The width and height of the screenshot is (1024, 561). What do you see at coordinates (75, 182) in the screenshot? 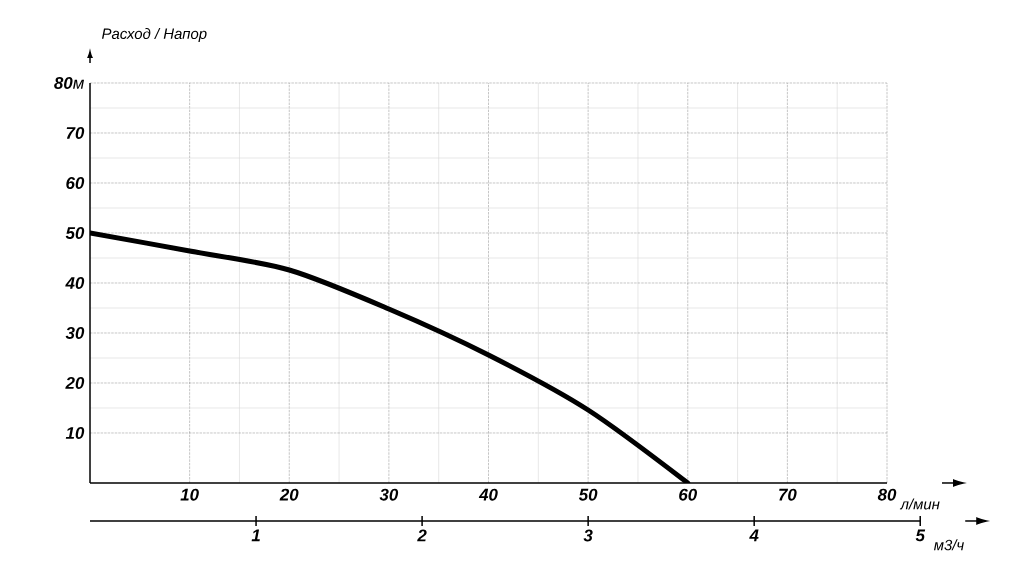
I see `y-tick-label: 60` at bounding box center [75, 182].